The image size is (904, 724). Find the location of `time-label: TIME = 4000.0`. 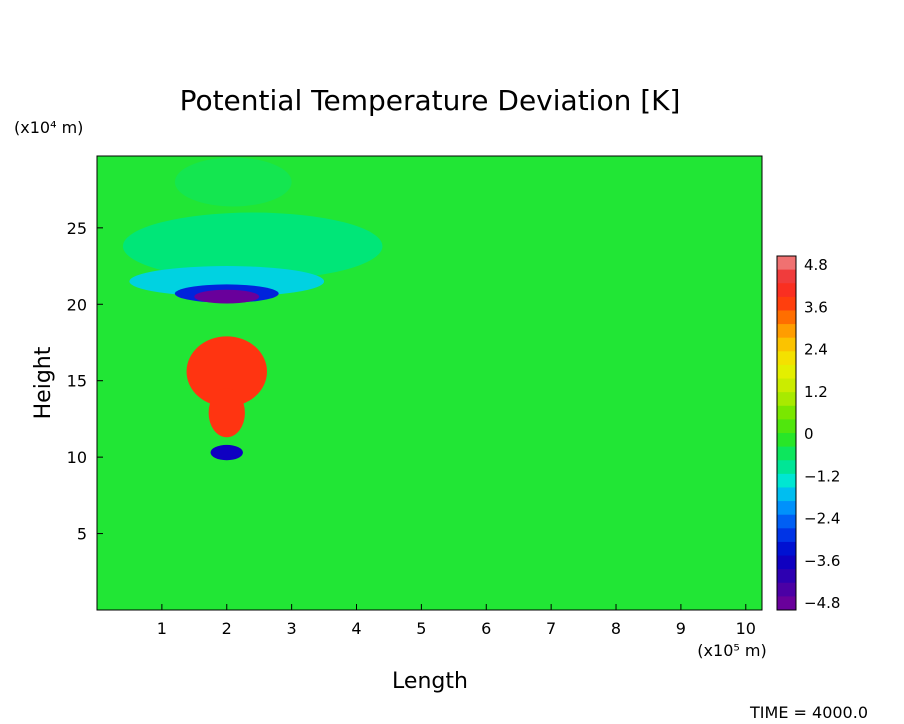

time-label: TIME = 4000.0 is located at coordinates (808, 712).